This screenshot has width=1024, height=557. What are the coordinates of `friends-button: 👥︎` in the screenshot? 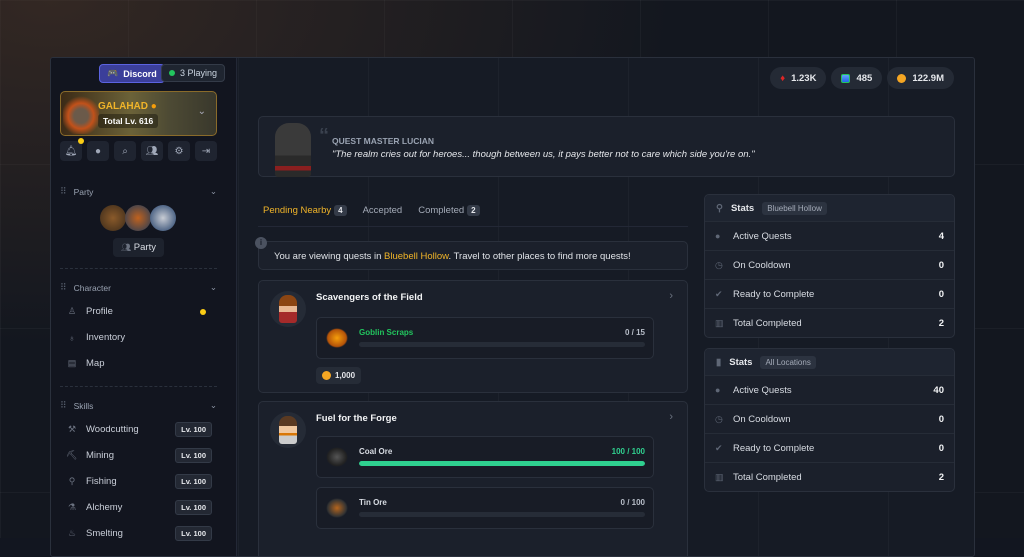 It's located at (152, 151).